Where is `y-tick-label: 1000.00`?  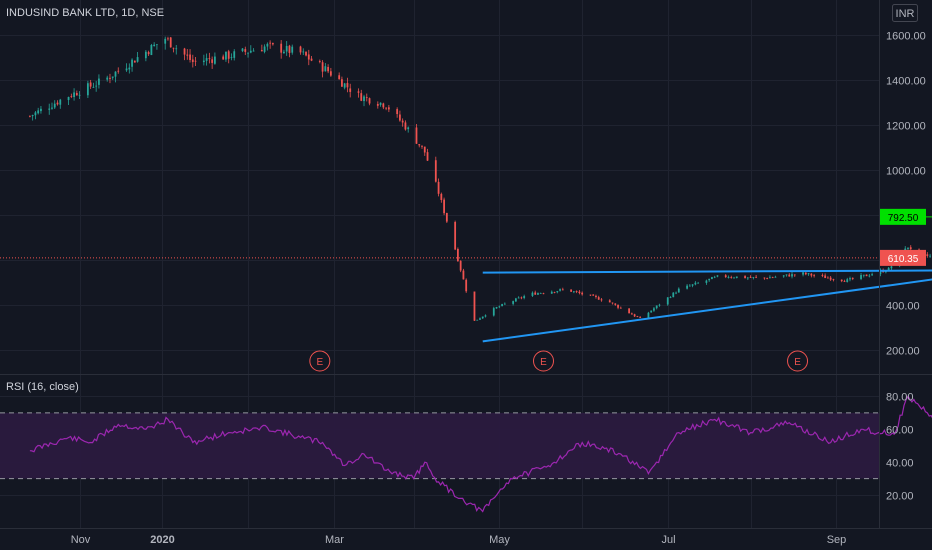 y-tick-label: 1000.00 is located at coordinates (906, 172).